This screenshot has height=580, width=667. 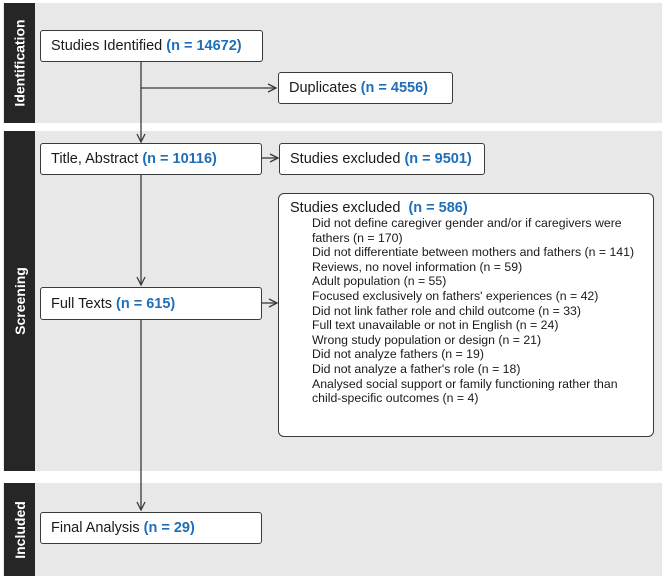 What do you see at coordinates (169, 528) in the screenshot?
I see `final-analysis-count: (n = 29)` at bounding box center [169, 528].